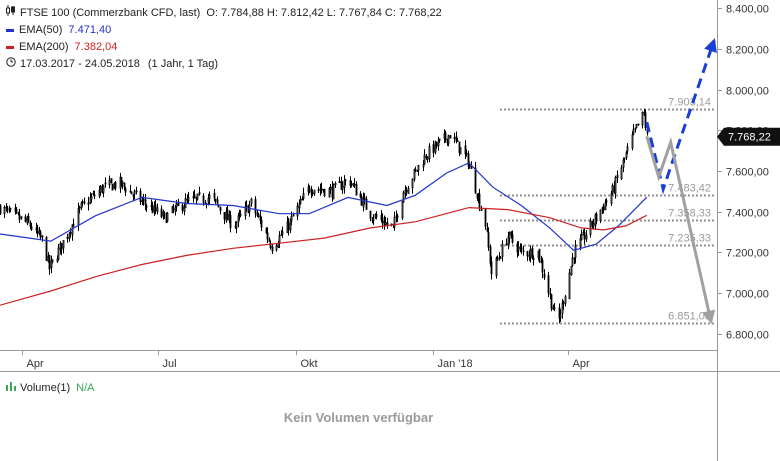  I want to click on no-volume-message: Kein Volumen verfügbar, so click(358, 417).